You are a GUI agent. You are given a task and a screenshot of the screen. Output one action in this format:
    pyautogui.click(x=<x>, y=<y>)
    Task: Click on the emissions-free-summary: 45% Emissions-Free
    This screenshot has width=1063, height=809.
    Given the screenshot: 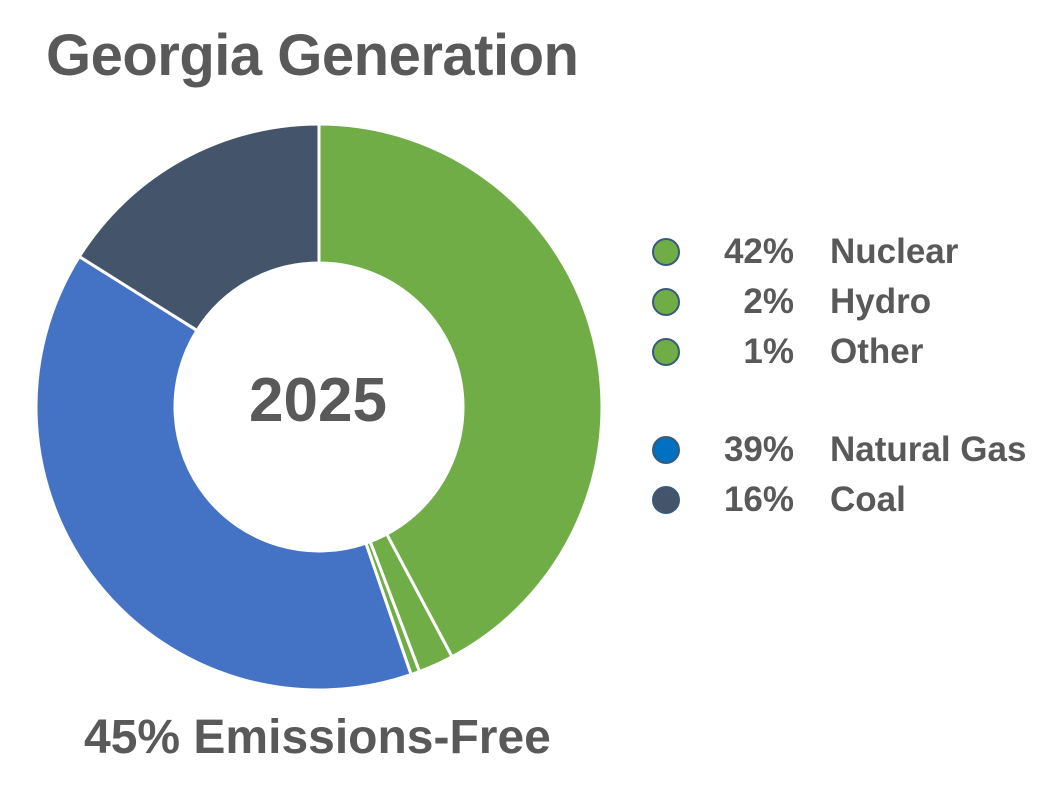 What is the action you would take?
    pyautogui.click(x=317, y=737)
    